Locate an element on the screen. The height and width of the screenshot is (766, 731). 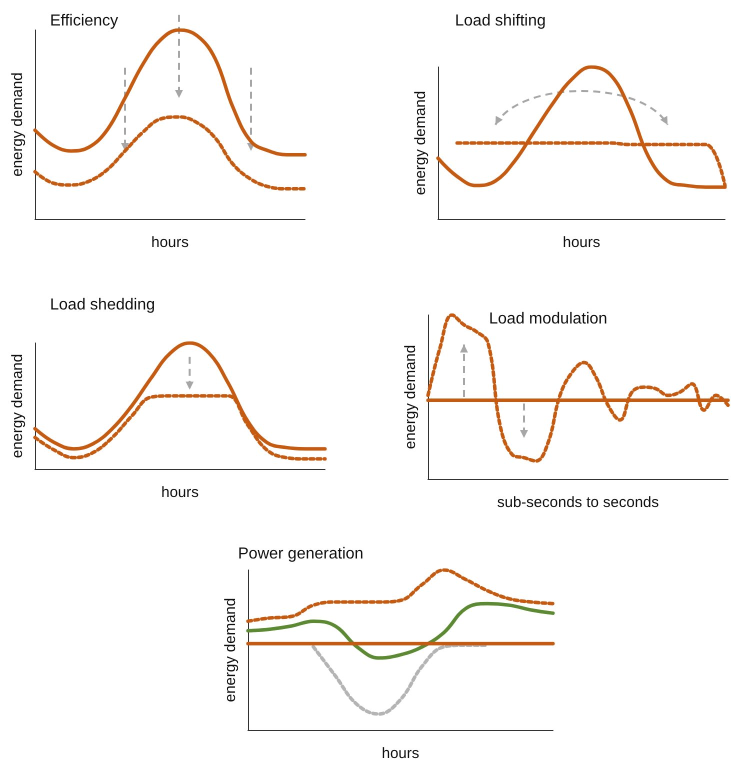
chart-title: Load shedding is located at coordinates (102, 305).